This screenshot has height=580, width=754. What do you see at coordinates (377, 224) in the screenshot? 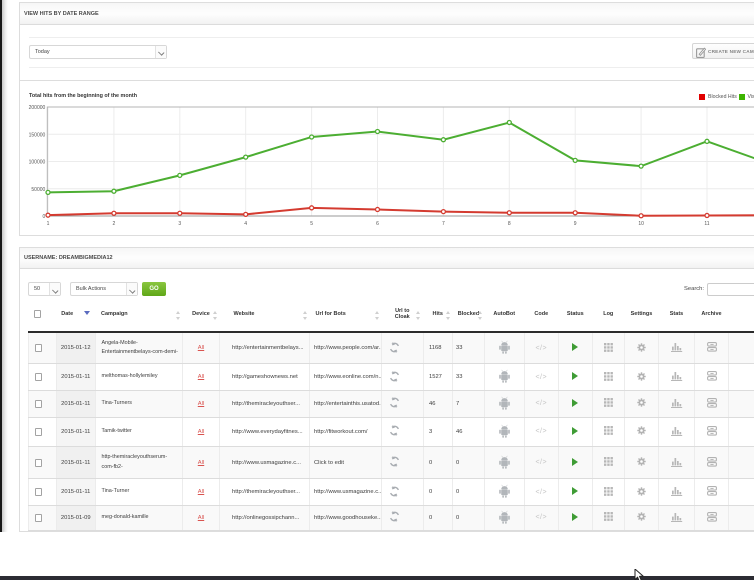
I see `svg-text: 6` at bounding box center [377, 224].